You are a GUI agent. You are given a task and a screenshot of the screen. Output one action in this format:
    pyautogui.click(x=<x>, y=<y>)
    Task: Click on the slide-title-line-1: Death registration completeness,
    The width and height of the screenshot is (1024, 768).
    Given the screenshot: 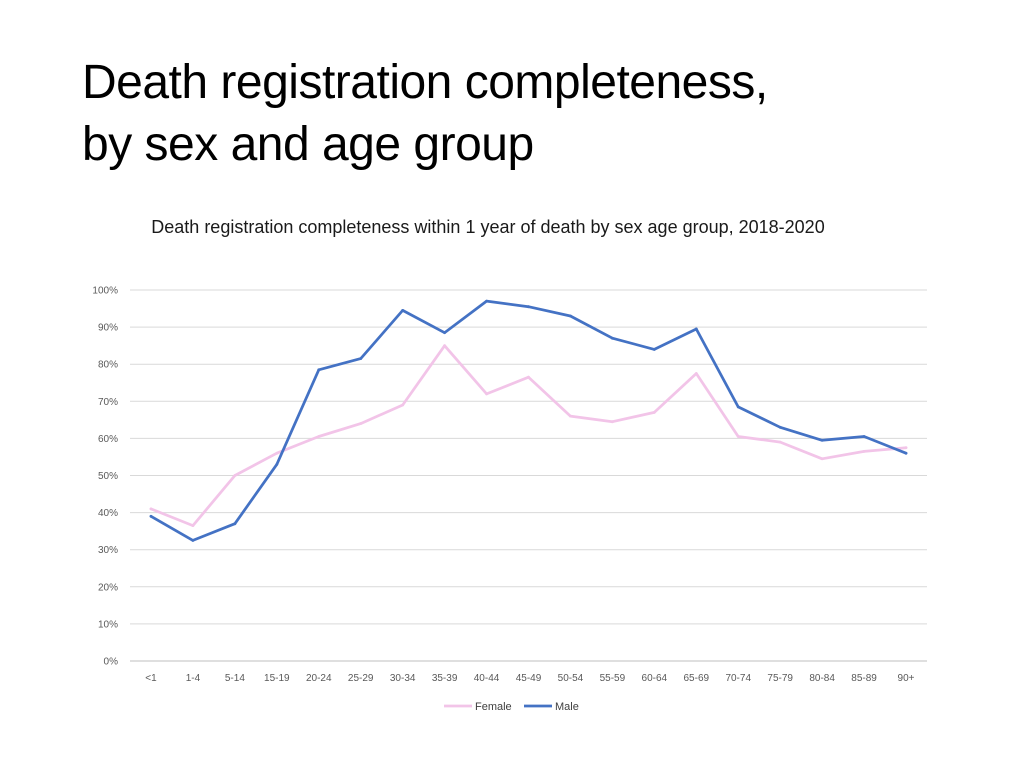 What is the action you would take?
    pyautogui.click(x=425, y=82)
    